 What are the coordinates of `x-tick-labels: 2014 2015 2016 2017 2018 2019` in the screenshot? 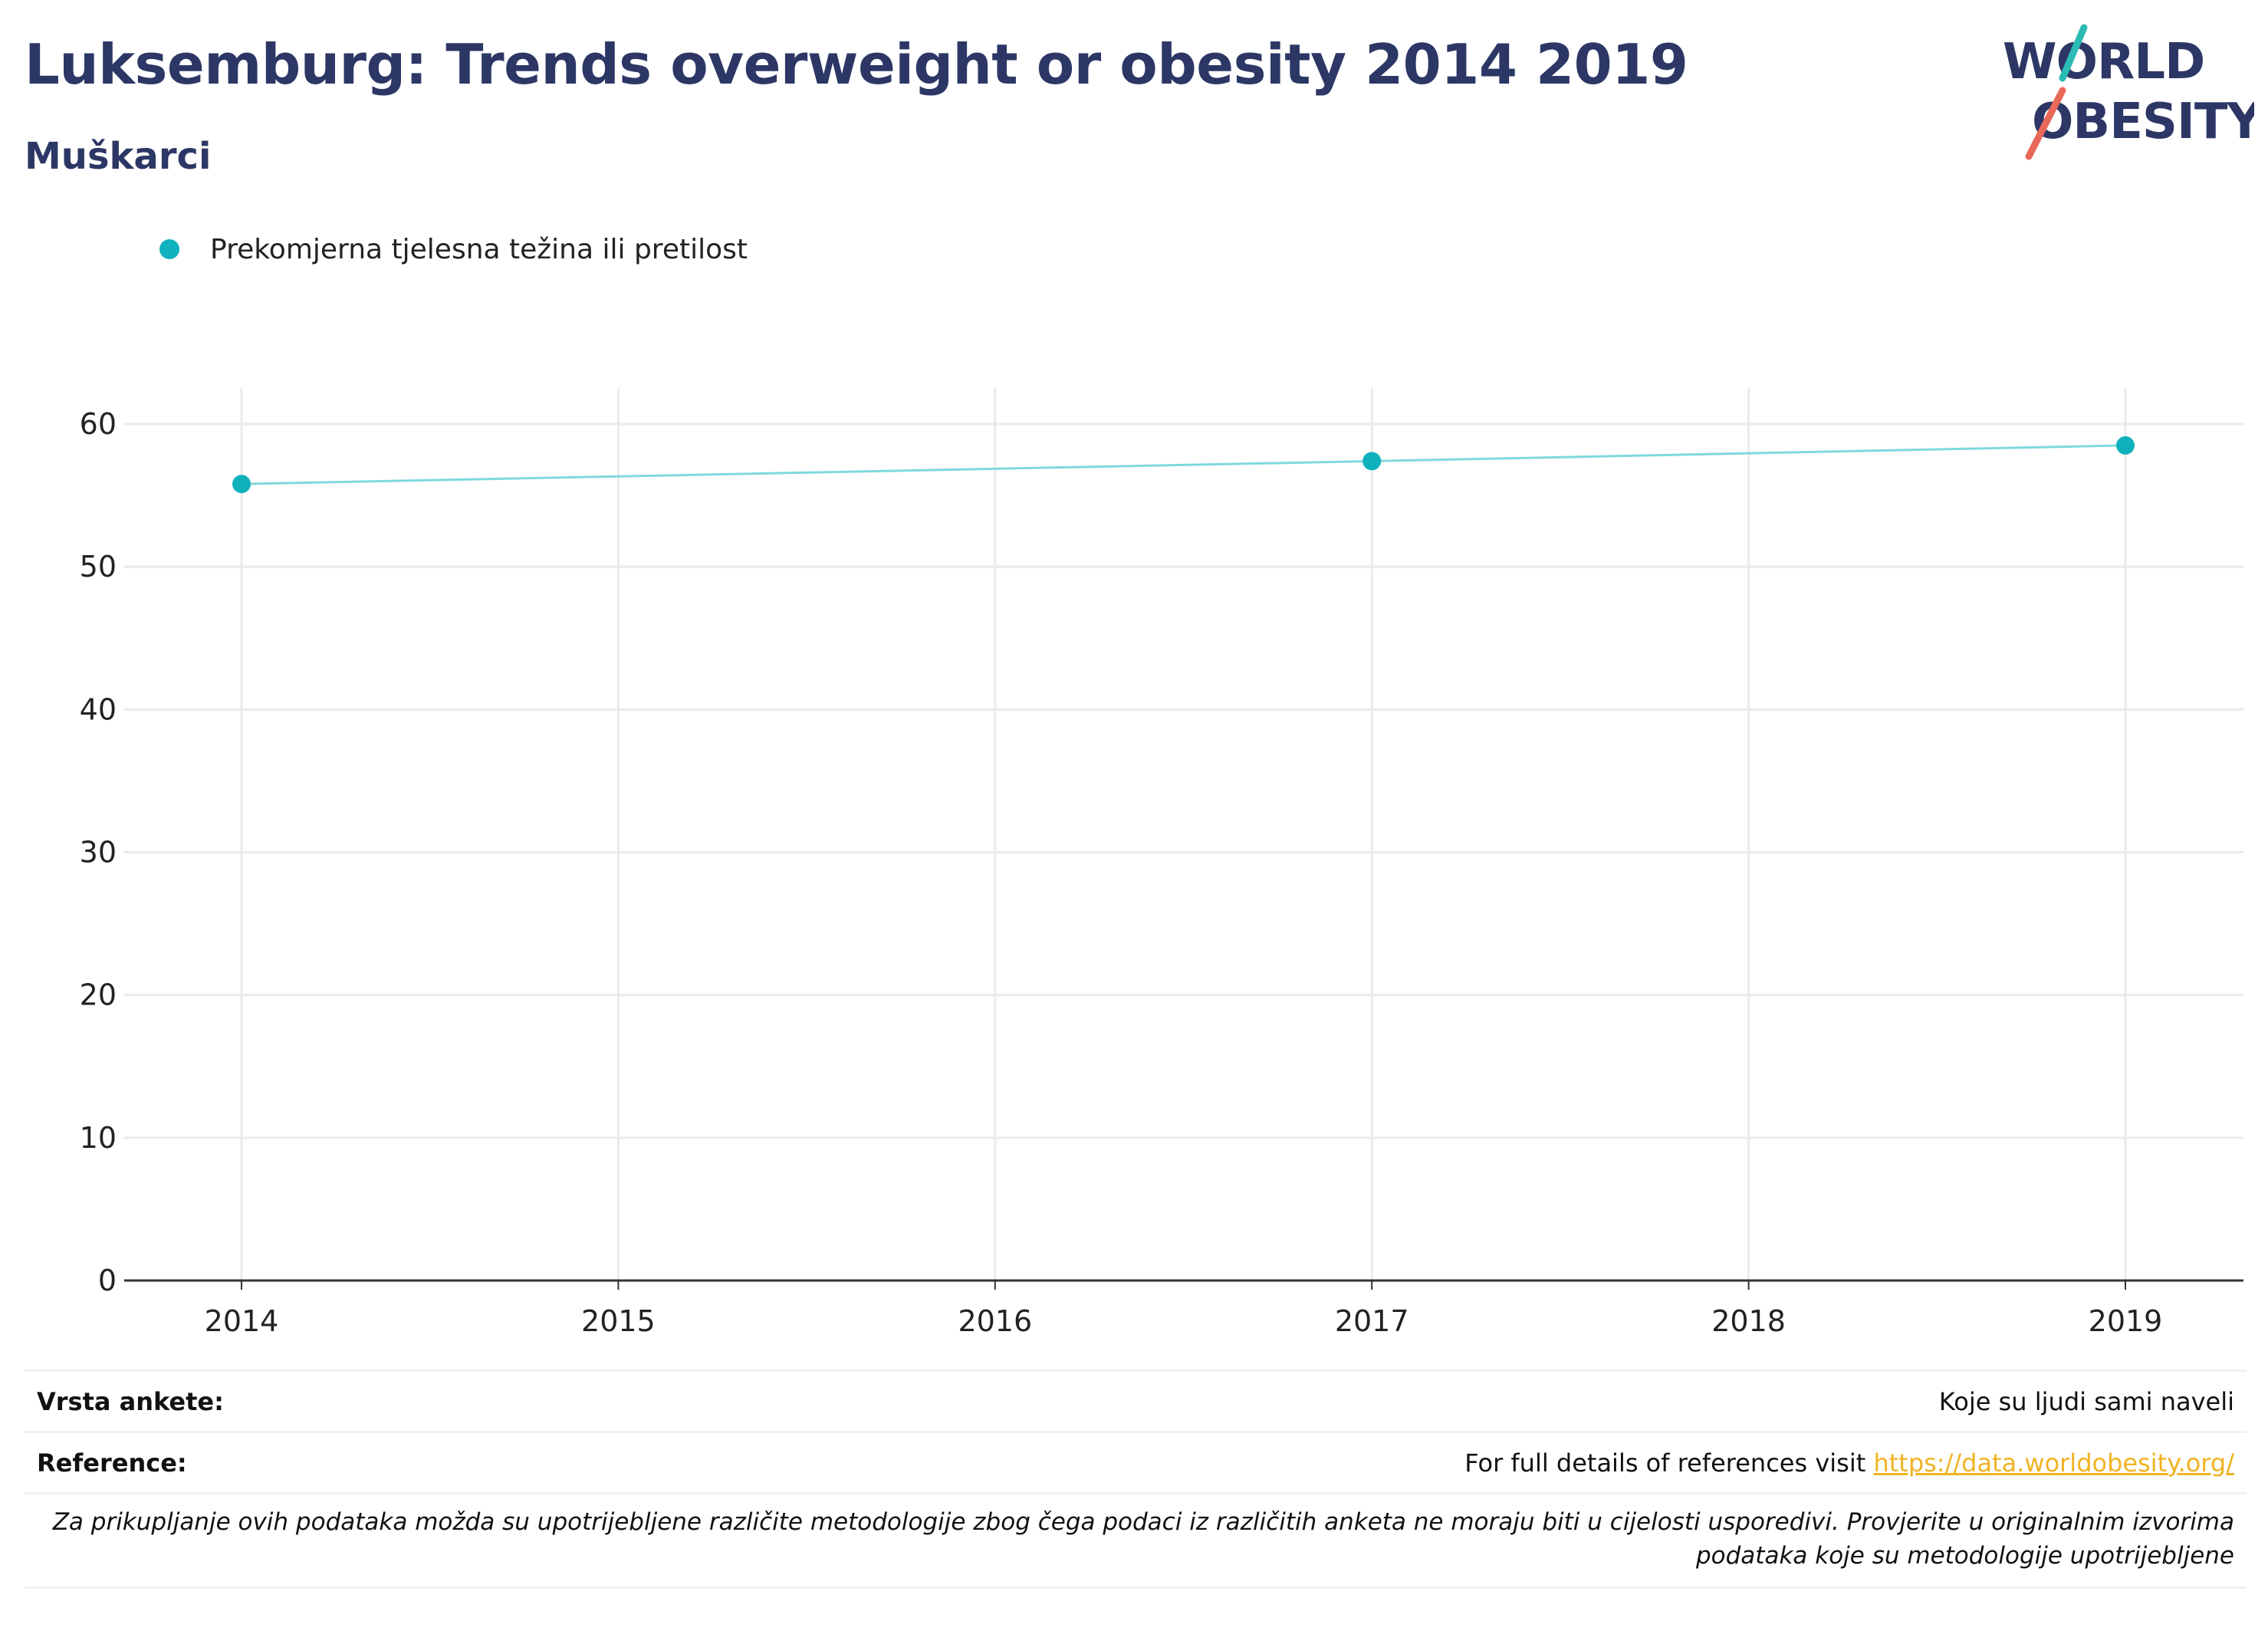 It's located at (1184, 1321).